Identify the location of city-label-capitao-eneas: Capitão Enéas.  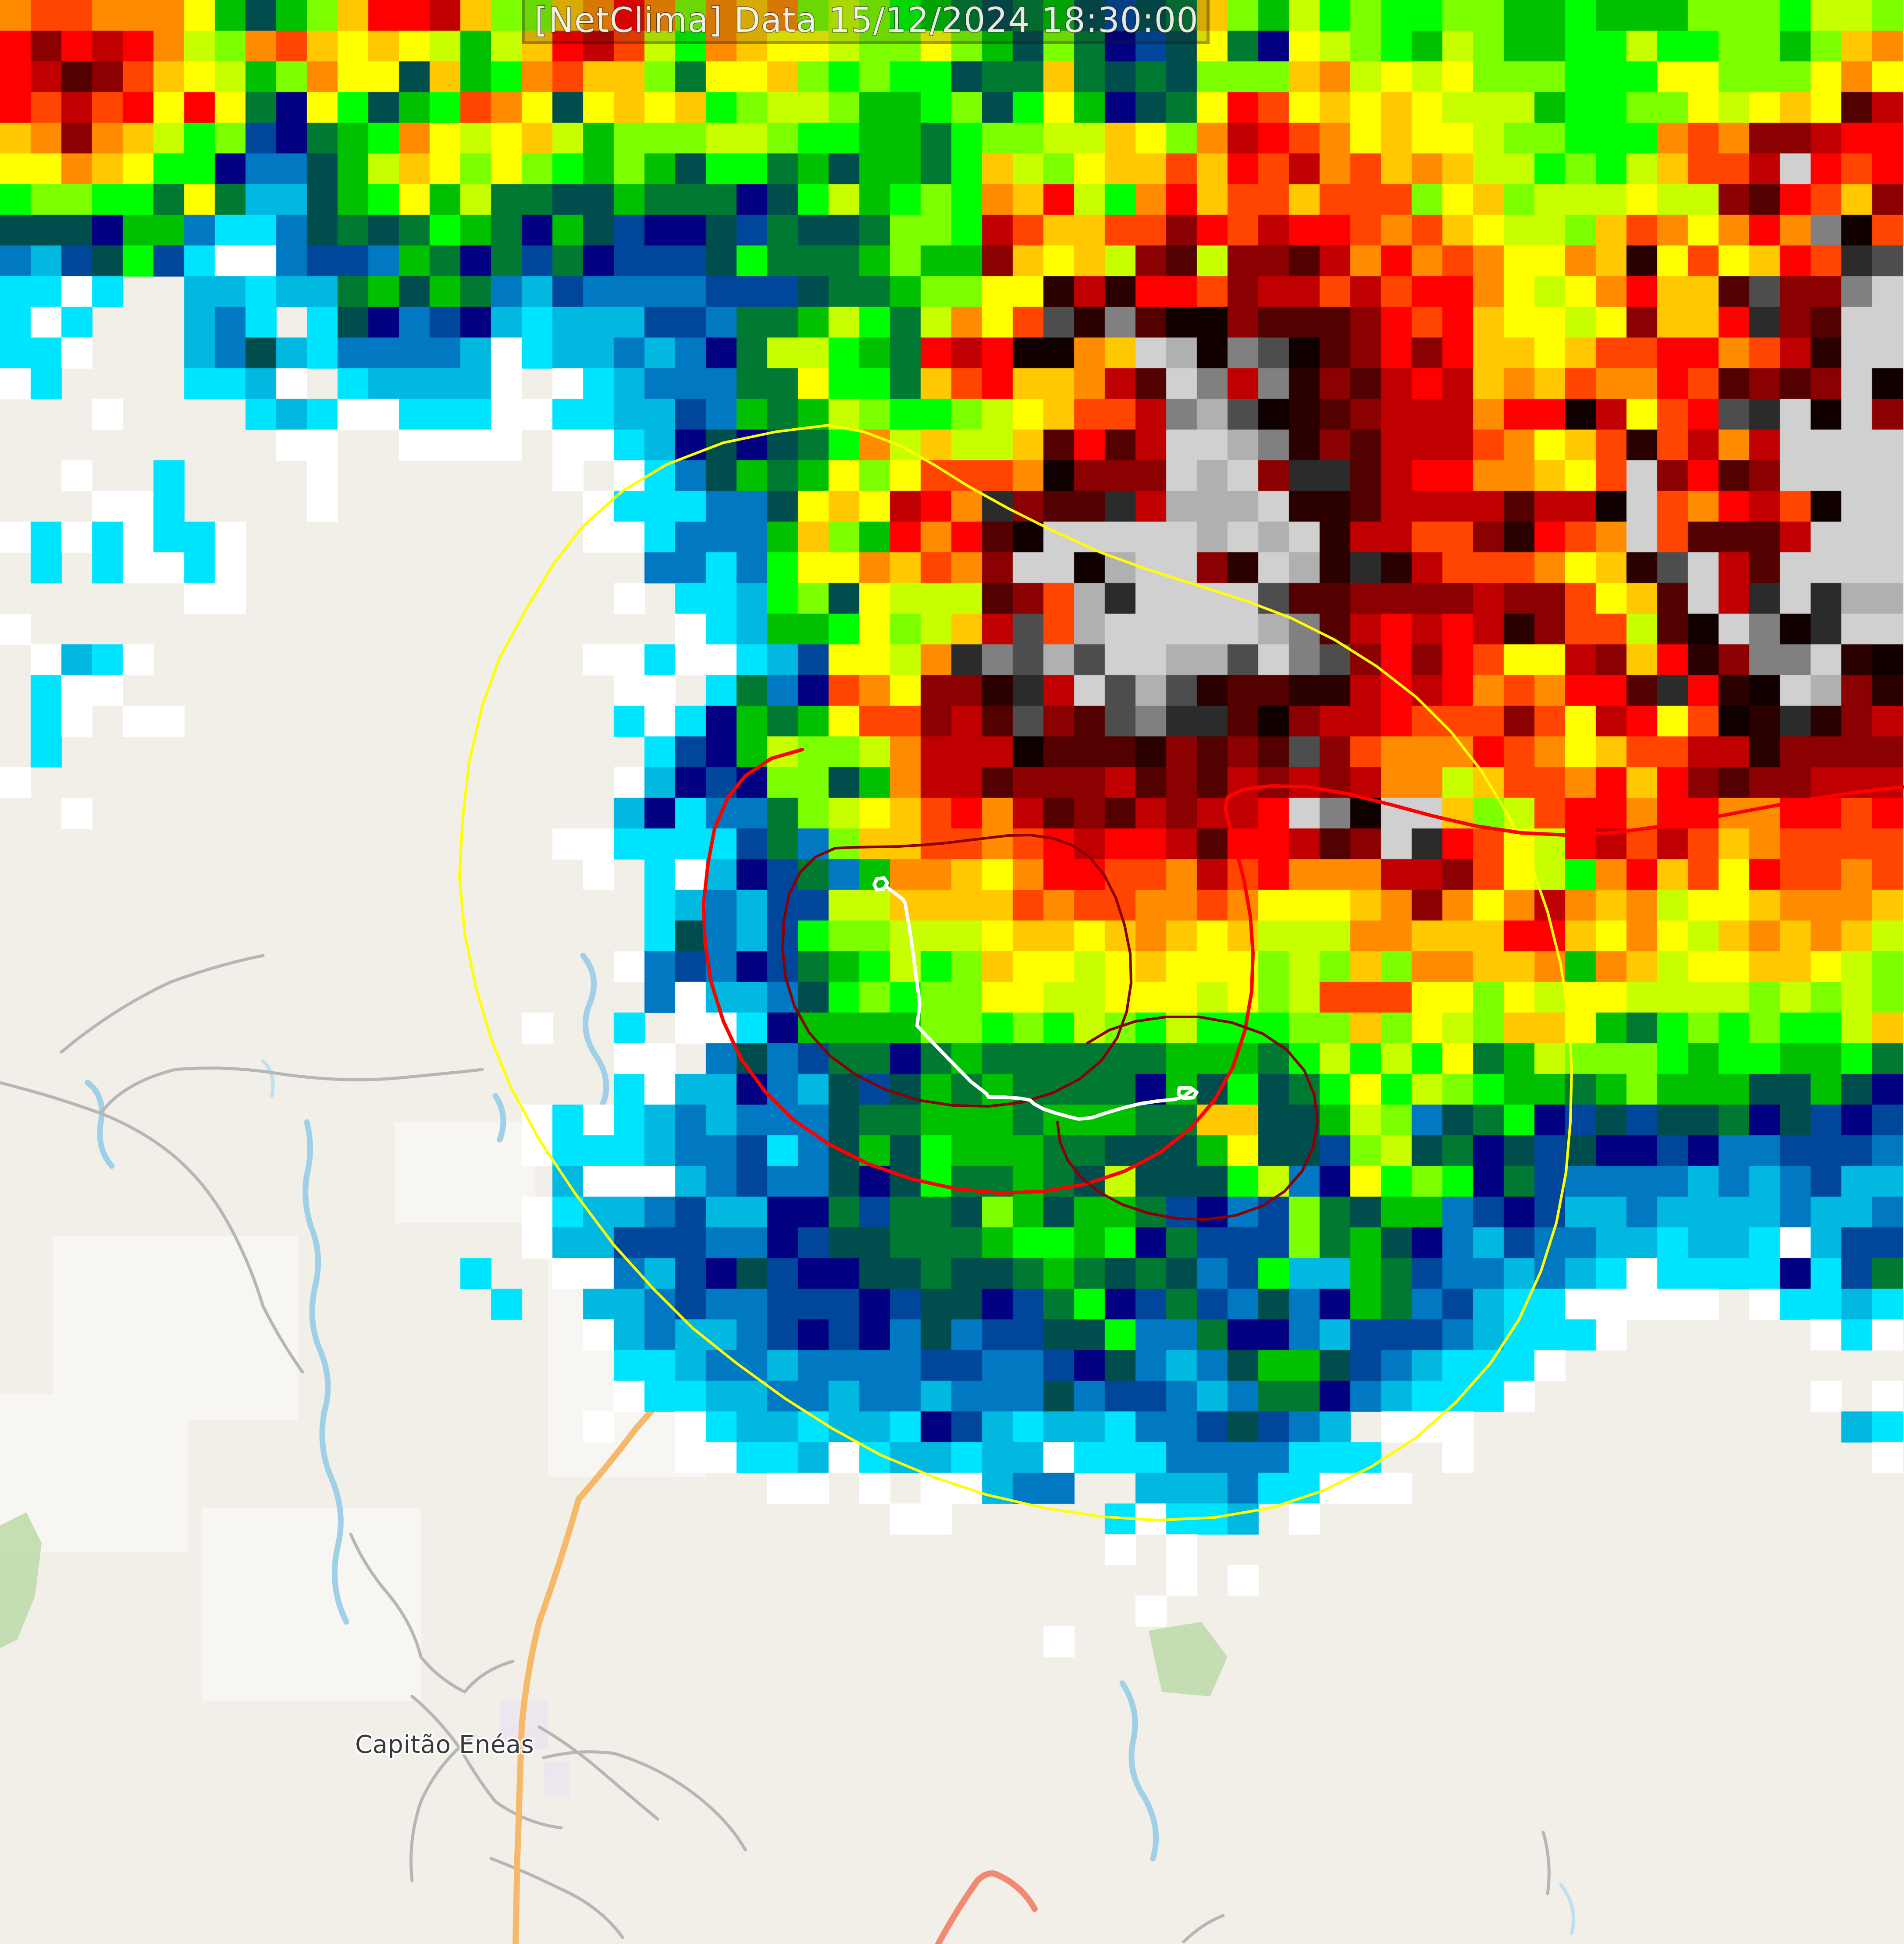
(444, 1745).